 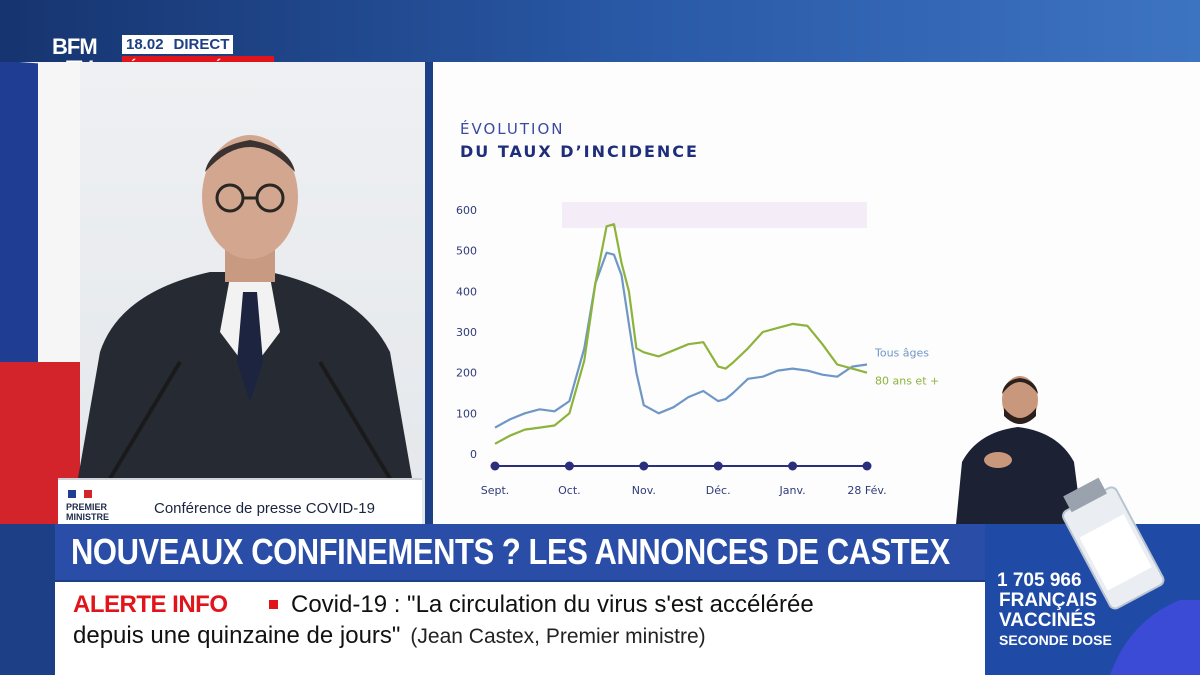 I want to click on alert-dot-icon, so click(x=273, y=604).